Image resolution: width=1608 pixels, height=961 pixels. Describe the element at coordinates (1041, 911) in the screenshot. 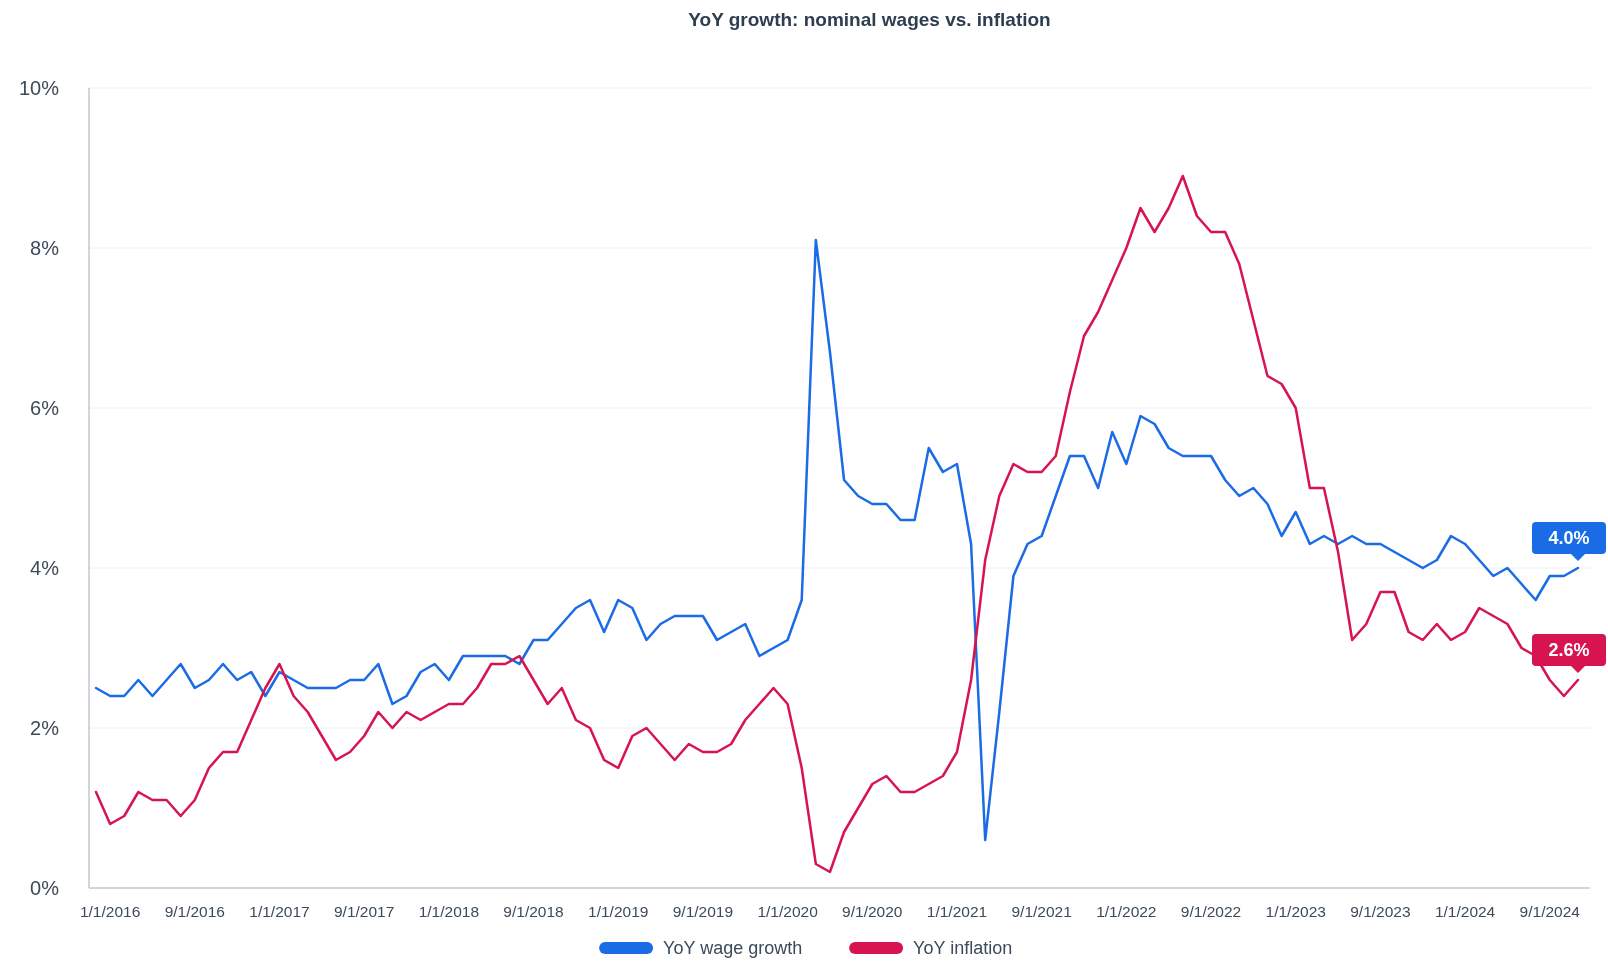

I see `x-tick-label: 9/1/2021` at that location.